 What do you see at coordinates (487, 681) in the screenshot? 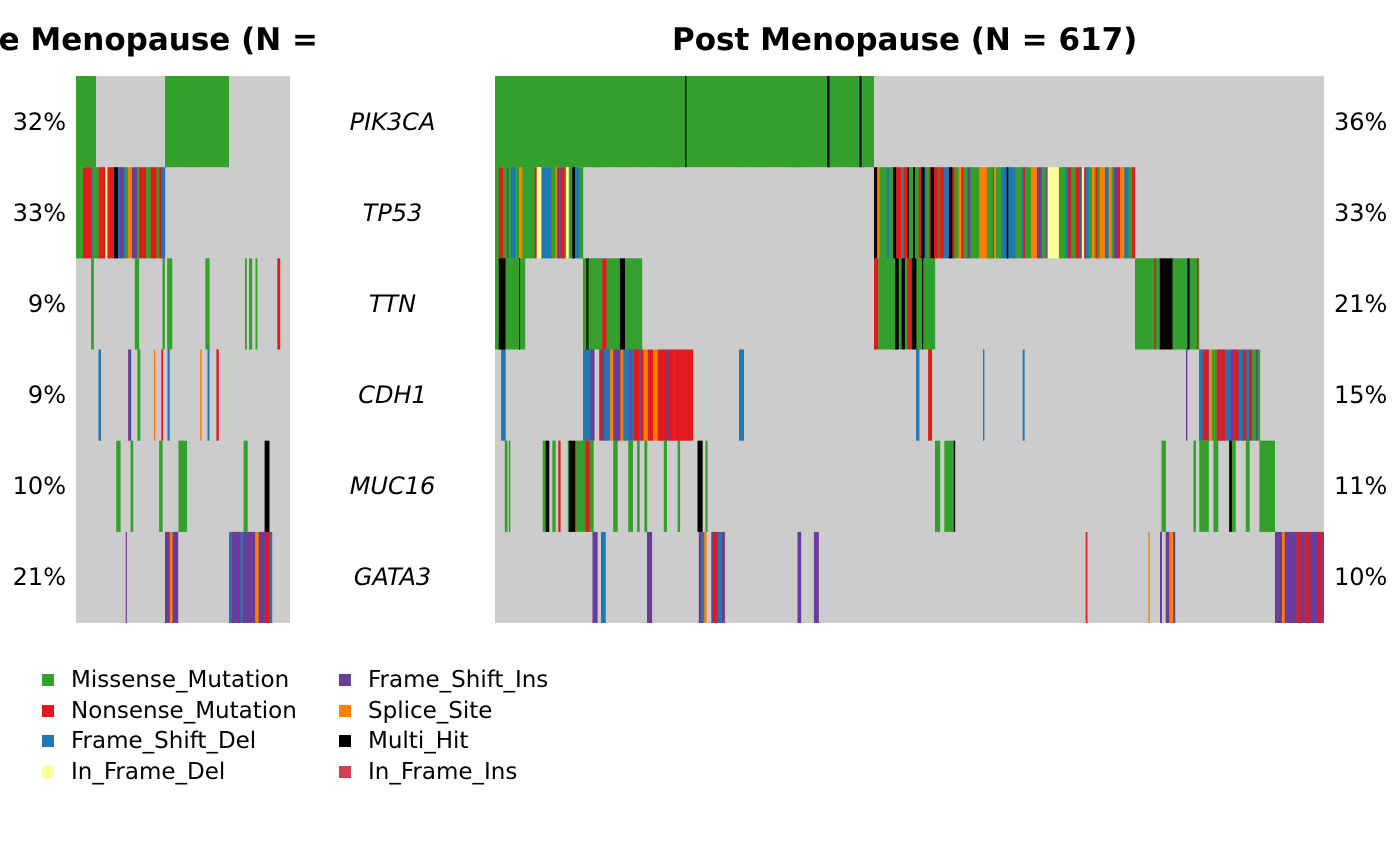
I see `legend-item: Frame_Shift_Ins` at bounding box center [487, 681].